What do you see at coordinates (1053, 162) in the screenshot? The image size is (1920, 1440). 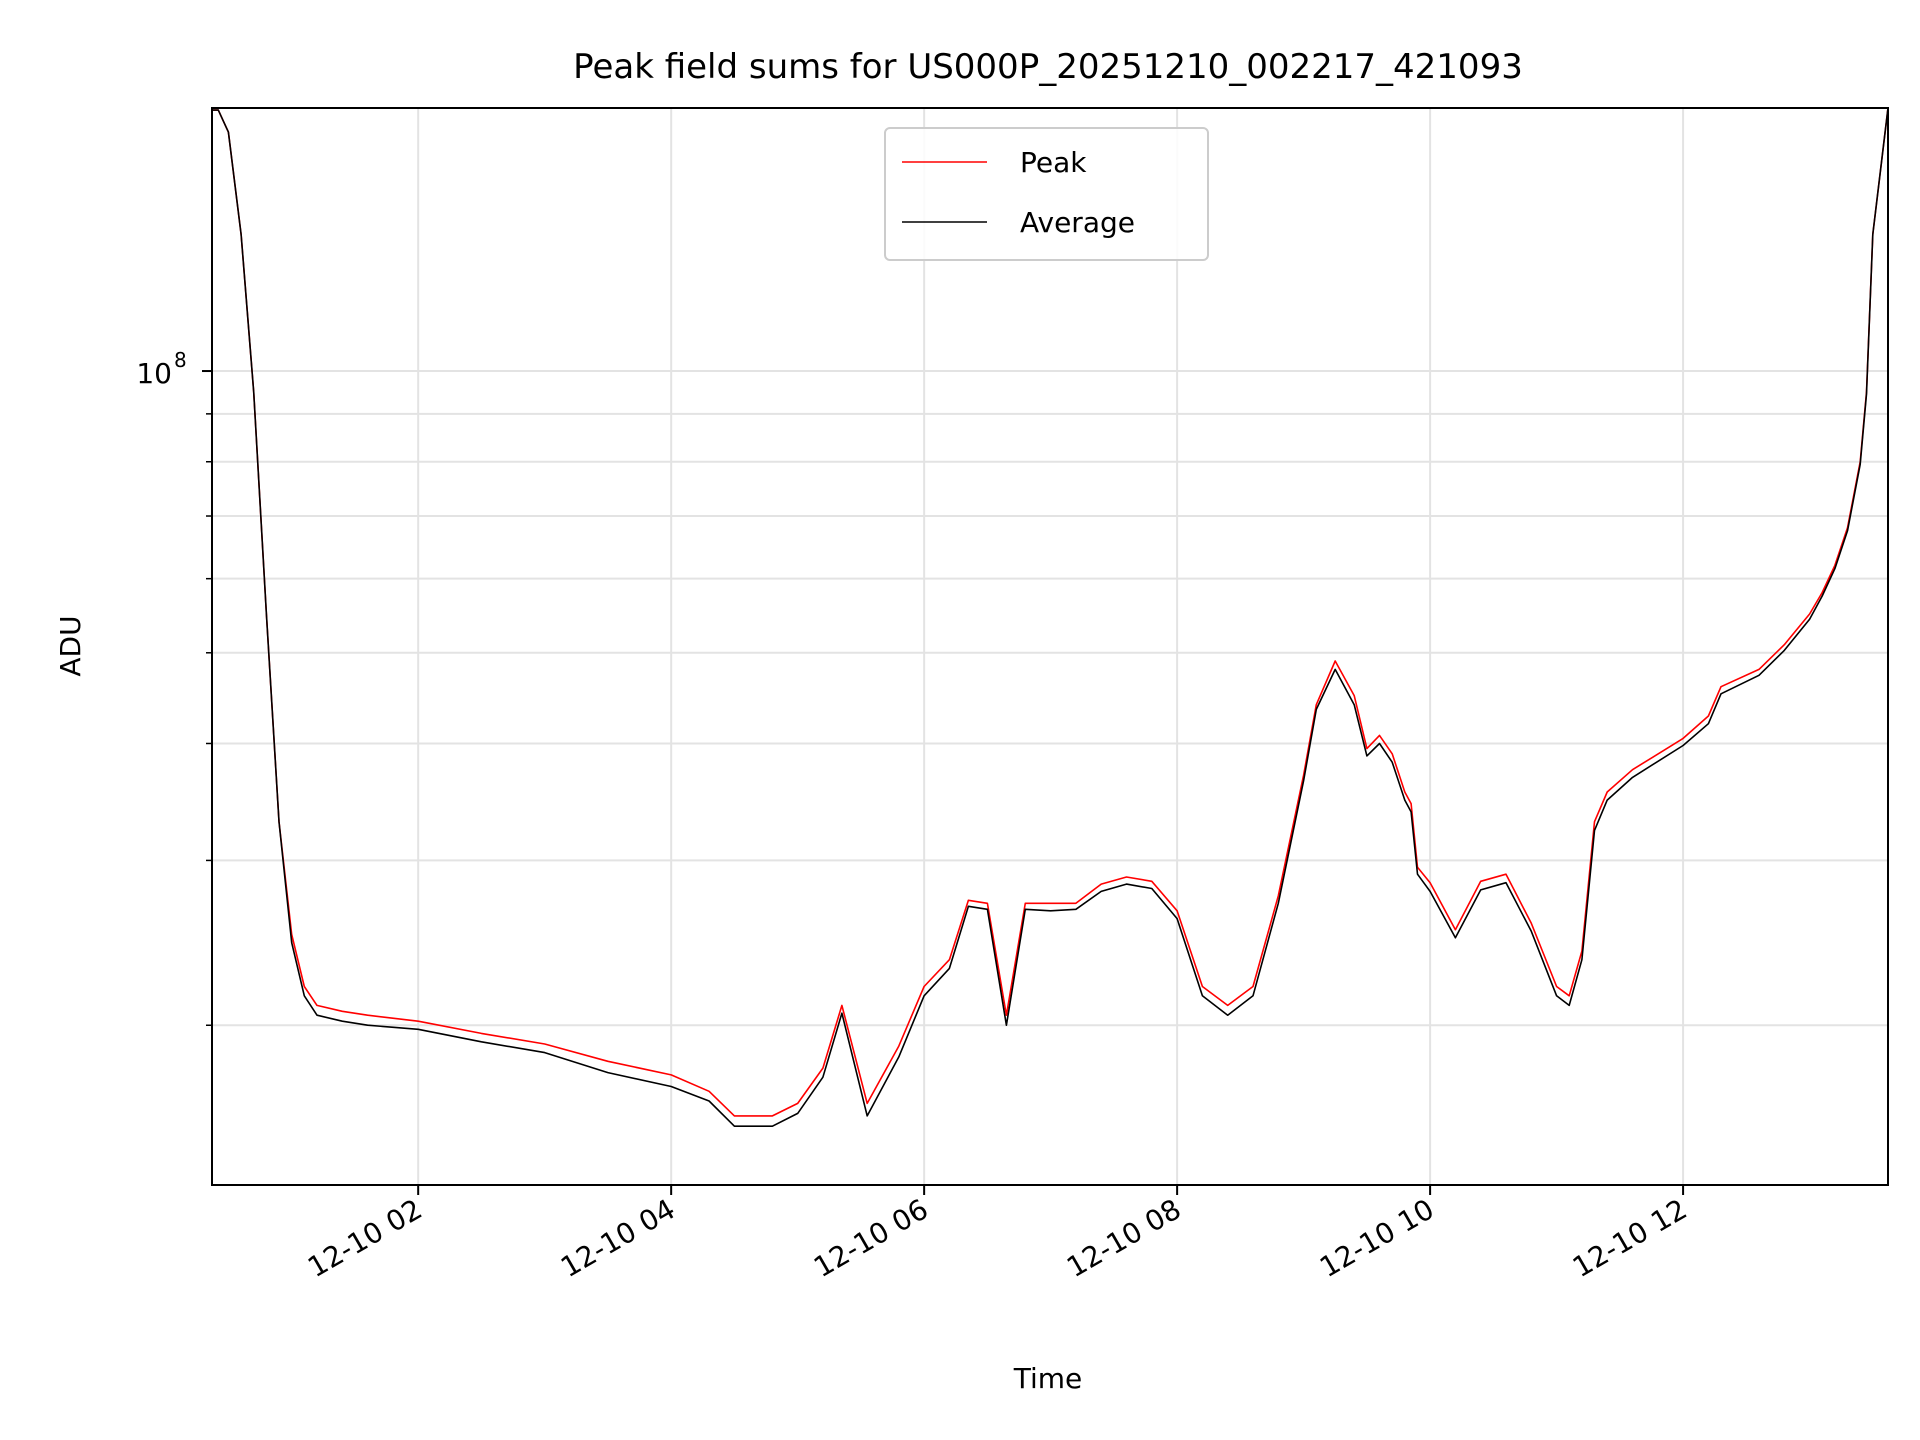 I see `legend-label-peak: Peak` at bounding box center [1053, 162].